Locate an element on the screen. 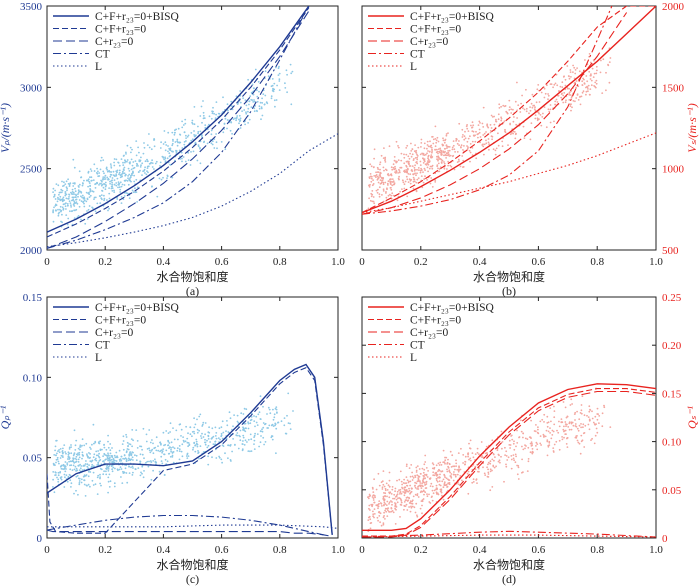 This screenshot has width=700, height=586. x-tick-label: 0.2 is located at coordinates (421, 262).